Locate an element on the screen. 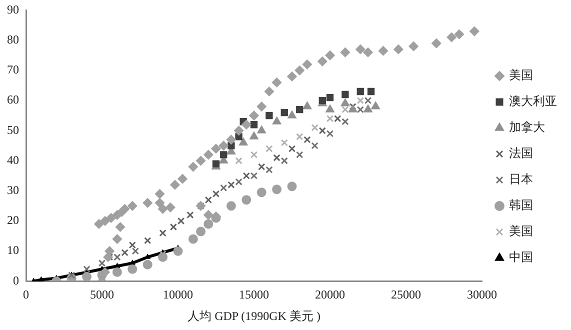 Image resolution: width=571 pixels, height=330 pixels. legend-label: 中国 is located at coordinates (521, 257).